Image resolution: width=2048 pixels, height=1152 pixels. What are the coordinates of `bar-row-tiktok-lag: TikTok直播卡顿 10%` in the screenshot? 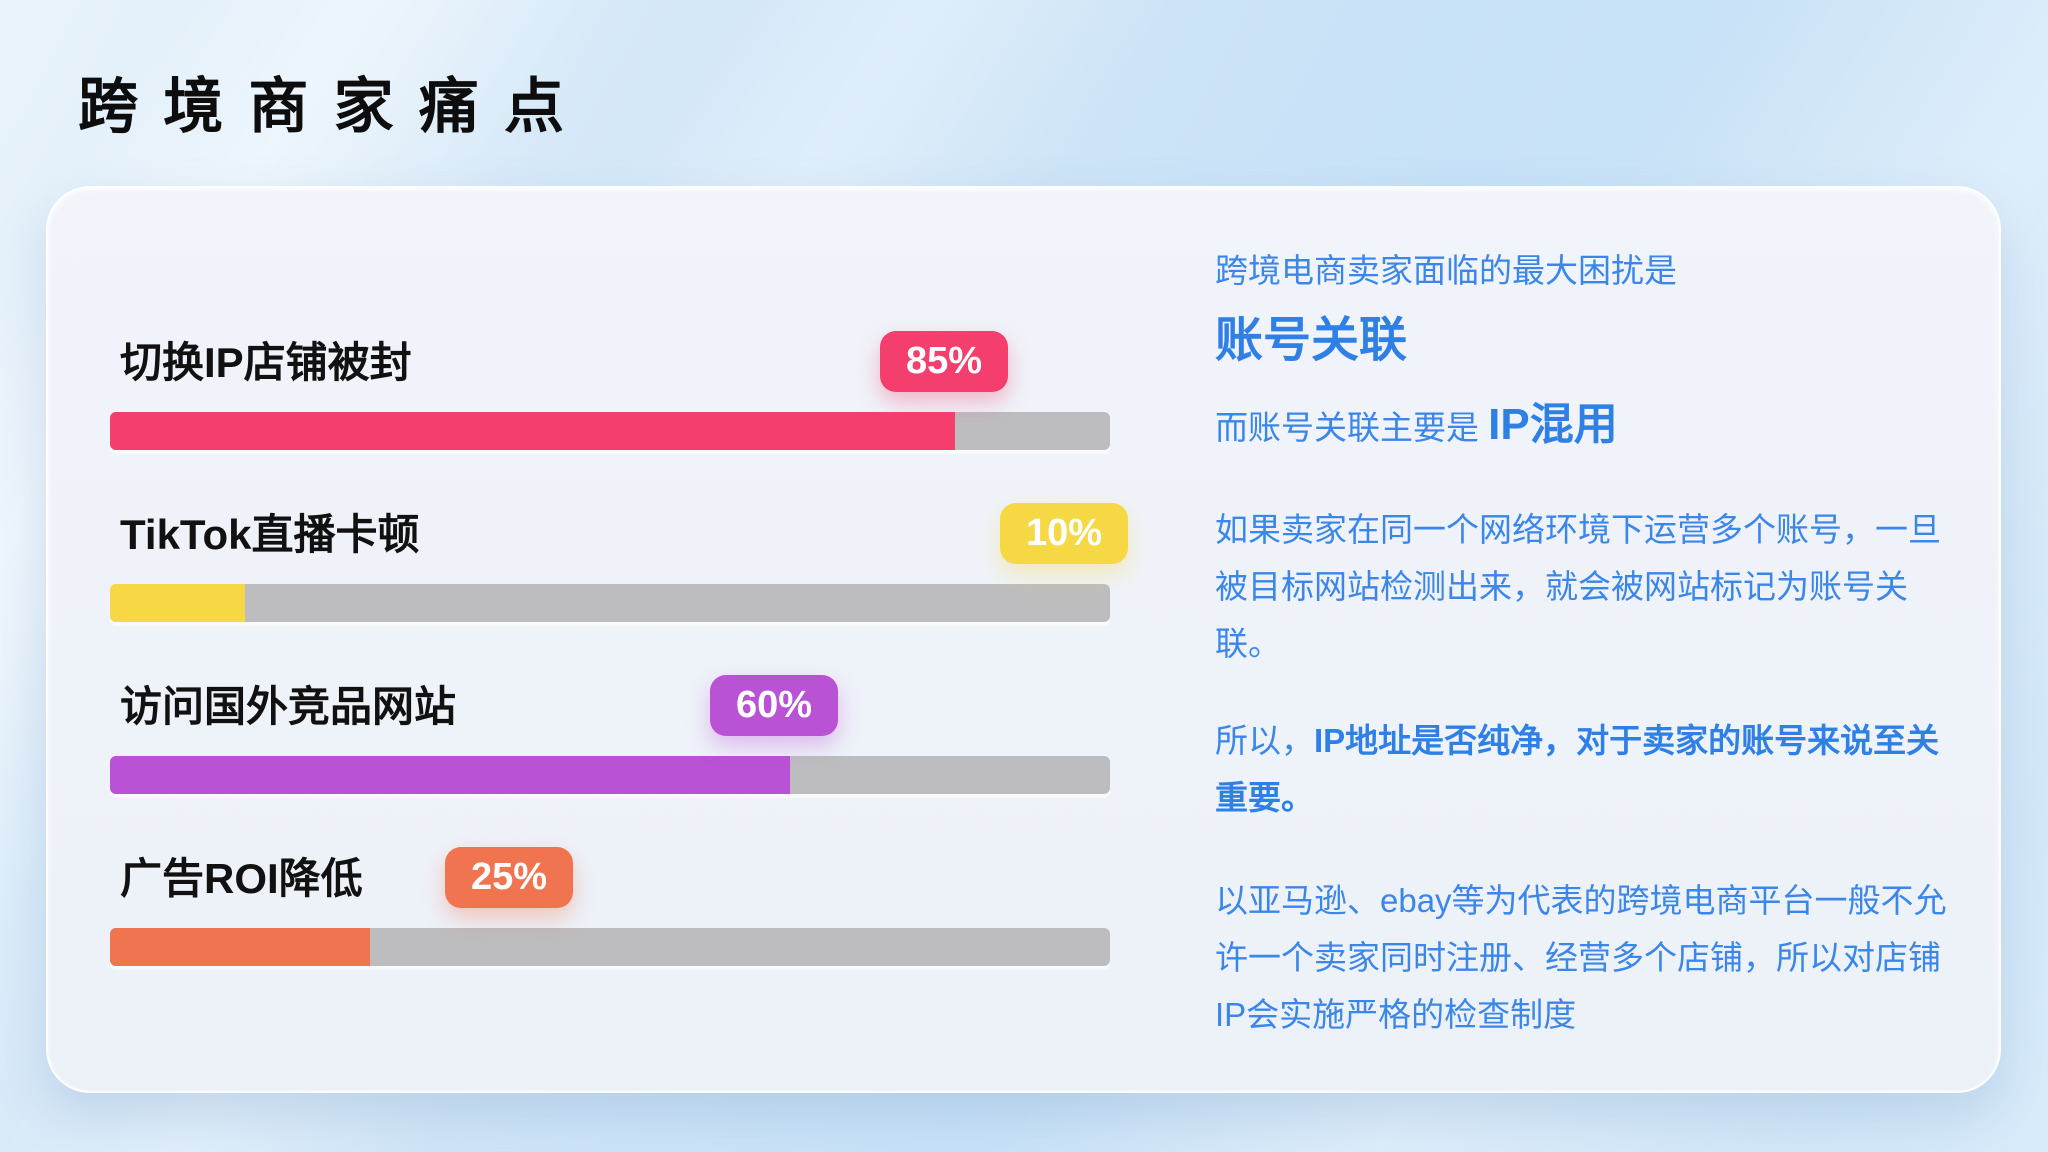 It's located at (619, 556).